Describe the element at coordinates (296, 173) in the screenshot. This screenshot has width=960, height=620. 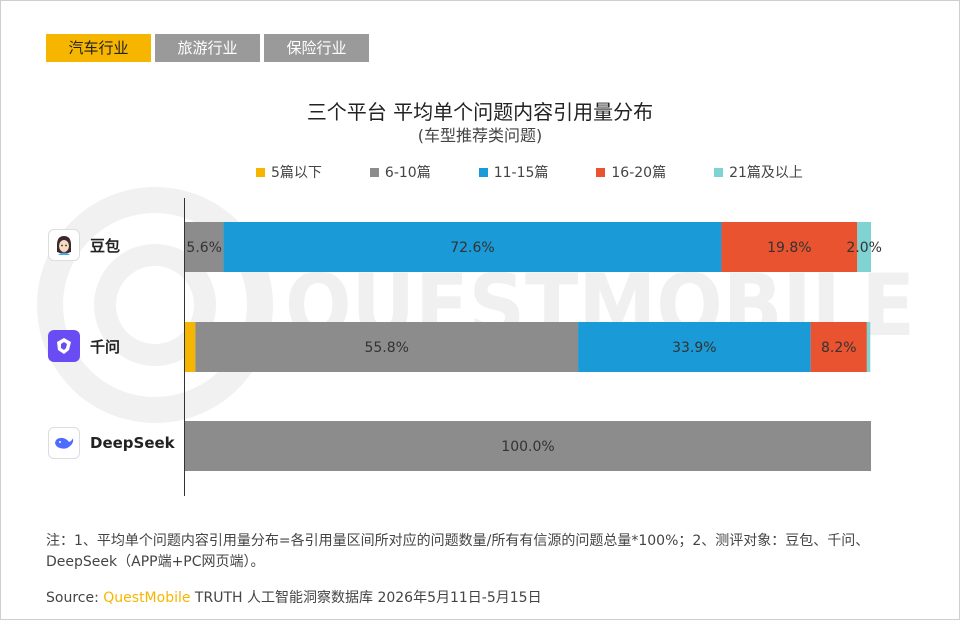
I see `legend-label: 5篇以下` at that location.